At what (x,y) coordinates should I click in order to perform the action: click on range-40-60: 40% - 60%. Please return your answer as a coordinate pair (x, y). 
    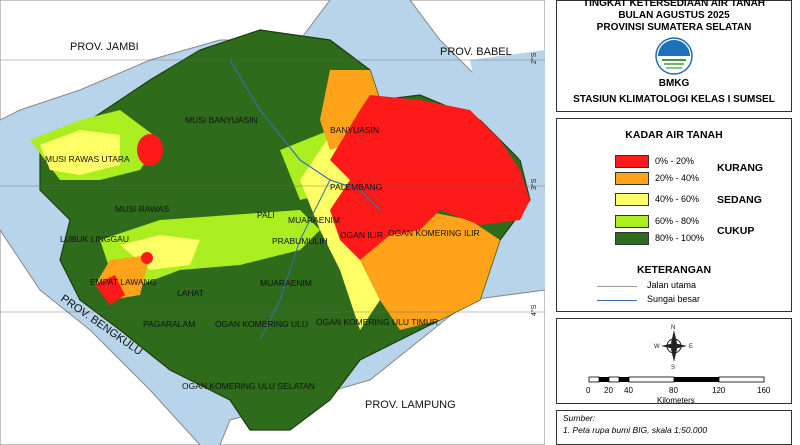
    Looking at the image, I should click on (677, 199).